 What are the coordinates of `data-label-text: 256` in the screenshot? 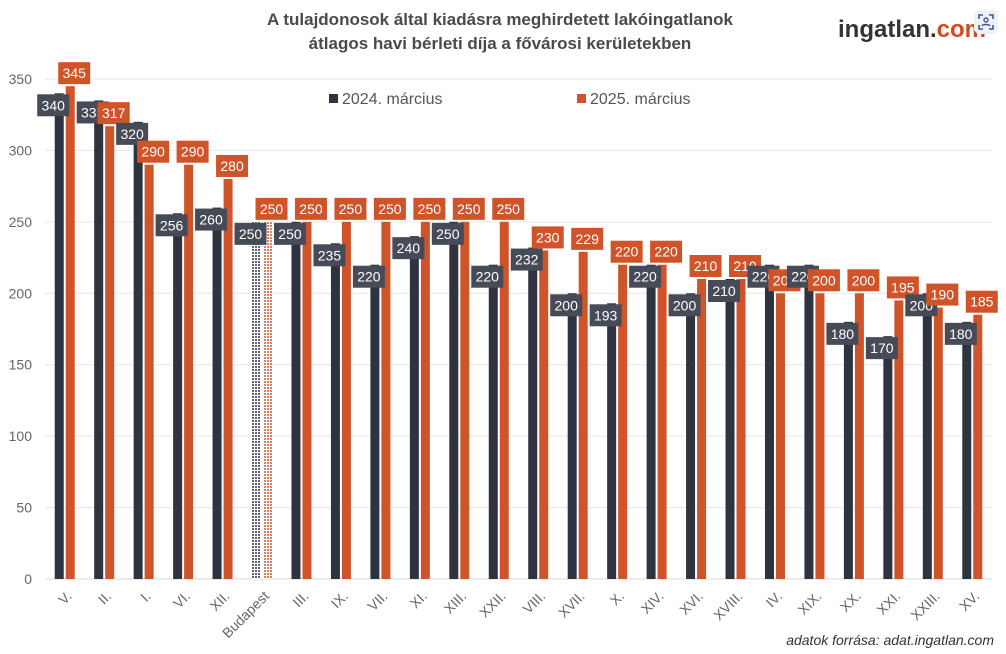 It's located at (172, 225).